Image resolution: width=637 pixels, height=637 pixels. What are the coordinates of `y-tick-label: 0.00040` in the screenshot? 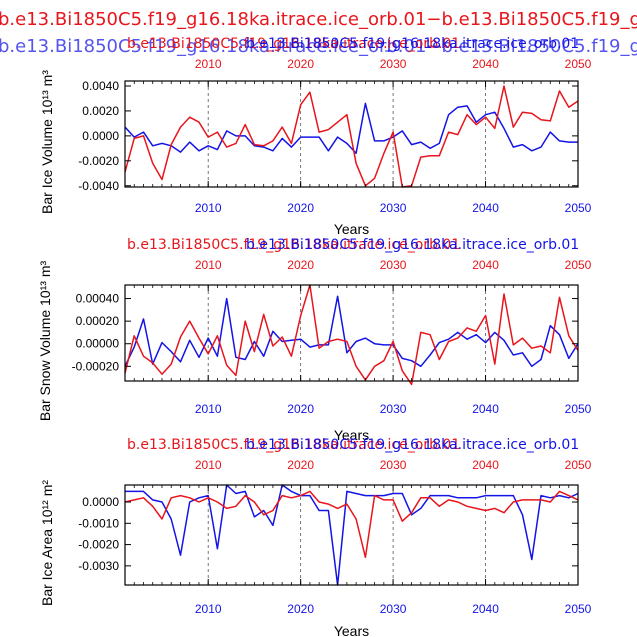 It's located at (98, 299).